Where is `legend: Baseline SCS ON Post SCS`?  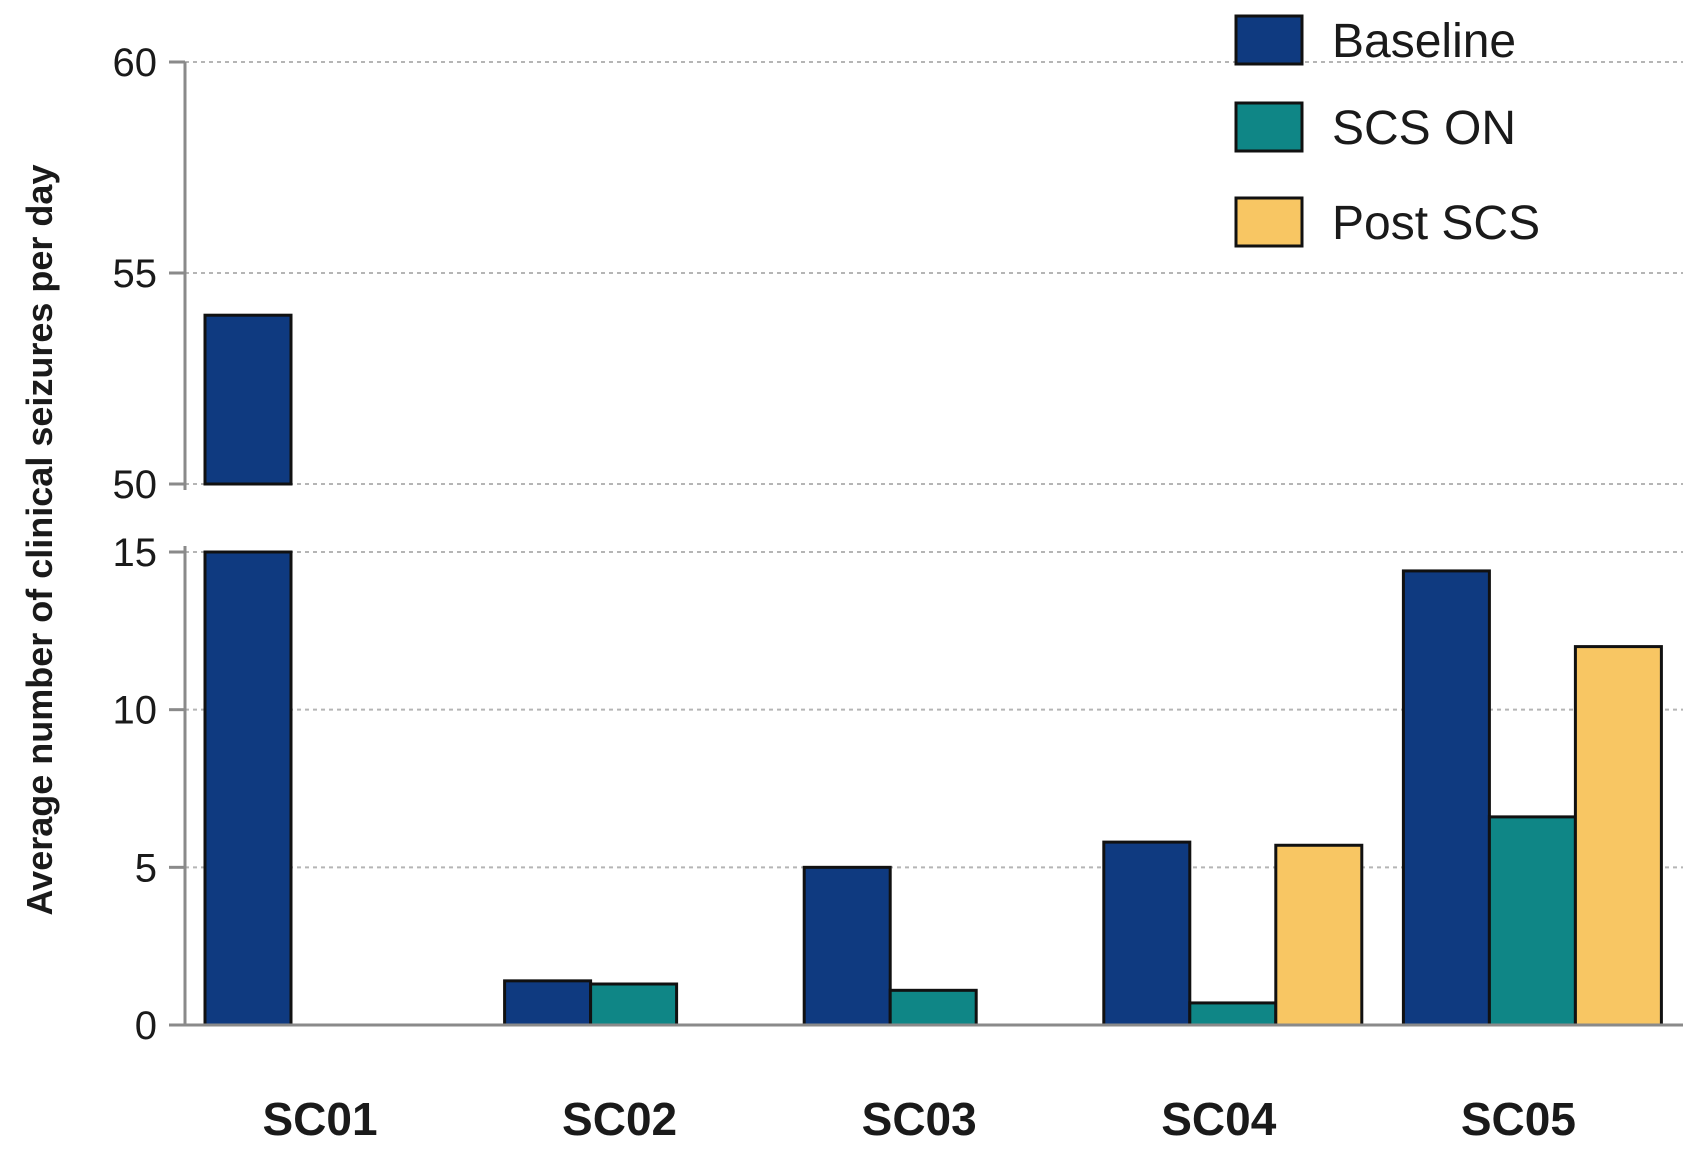 legend: Baseline SCS ON Post SCS is located at coordinates (1388, 132).